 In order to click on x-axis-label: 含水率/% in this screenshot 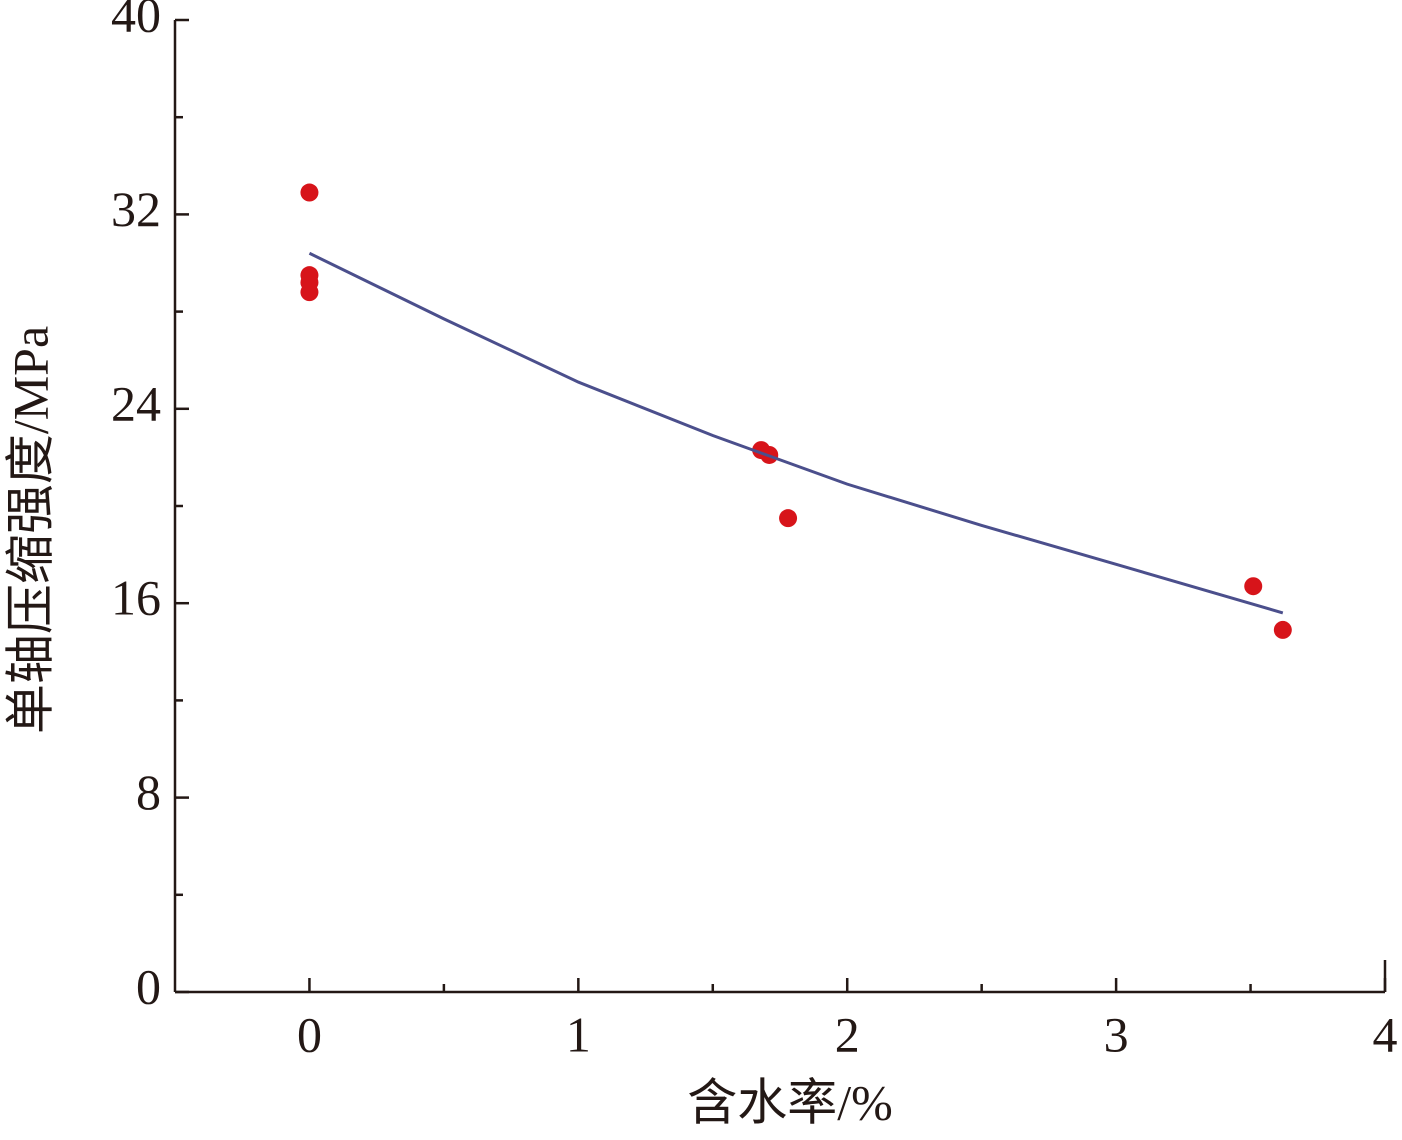, I will do `click(790, 1102)`.